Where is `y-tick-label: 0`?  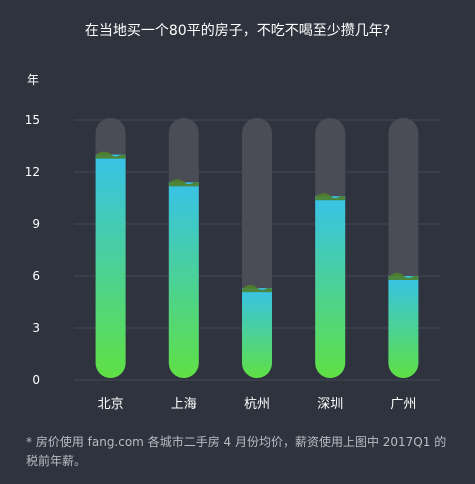
y-tick-label: 0 is located at coordinates (36, 380).